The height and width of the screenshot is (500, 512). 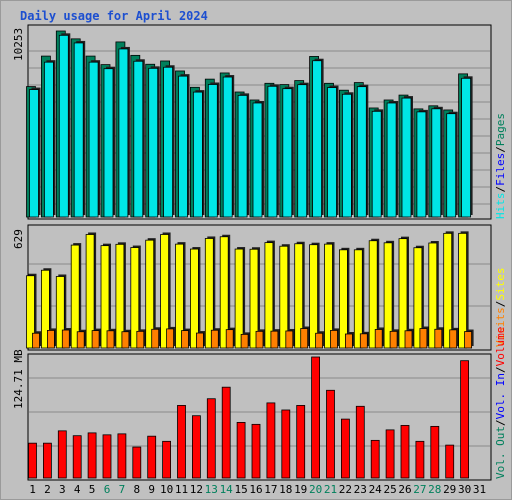 What do you see at coordinates (500, 206) in the screenshot?
I see `legend-hits: Hits` at bounding box center [500, 206].